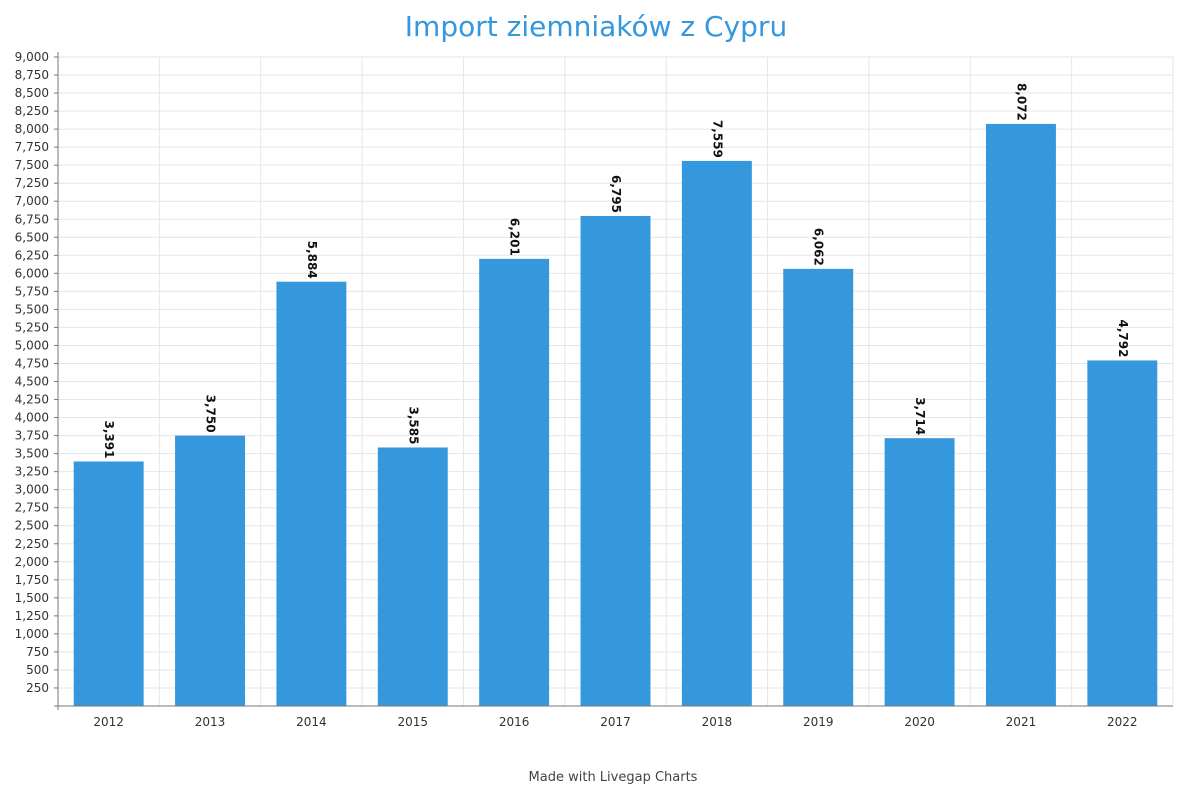 The width and height of the screenshot is (1200, 800). I want to click on x-tick-label: 2021, so click(1021, 722).